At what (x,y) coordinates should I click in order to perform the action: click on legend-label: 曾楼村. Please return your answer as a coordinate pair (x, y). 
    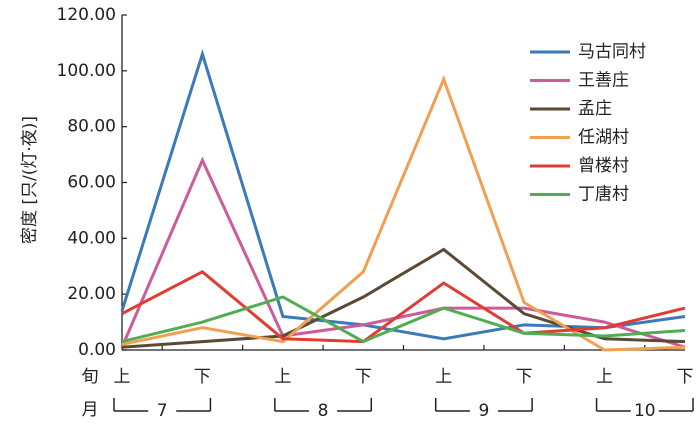
    Looking at the image, I should click on (603, 166).